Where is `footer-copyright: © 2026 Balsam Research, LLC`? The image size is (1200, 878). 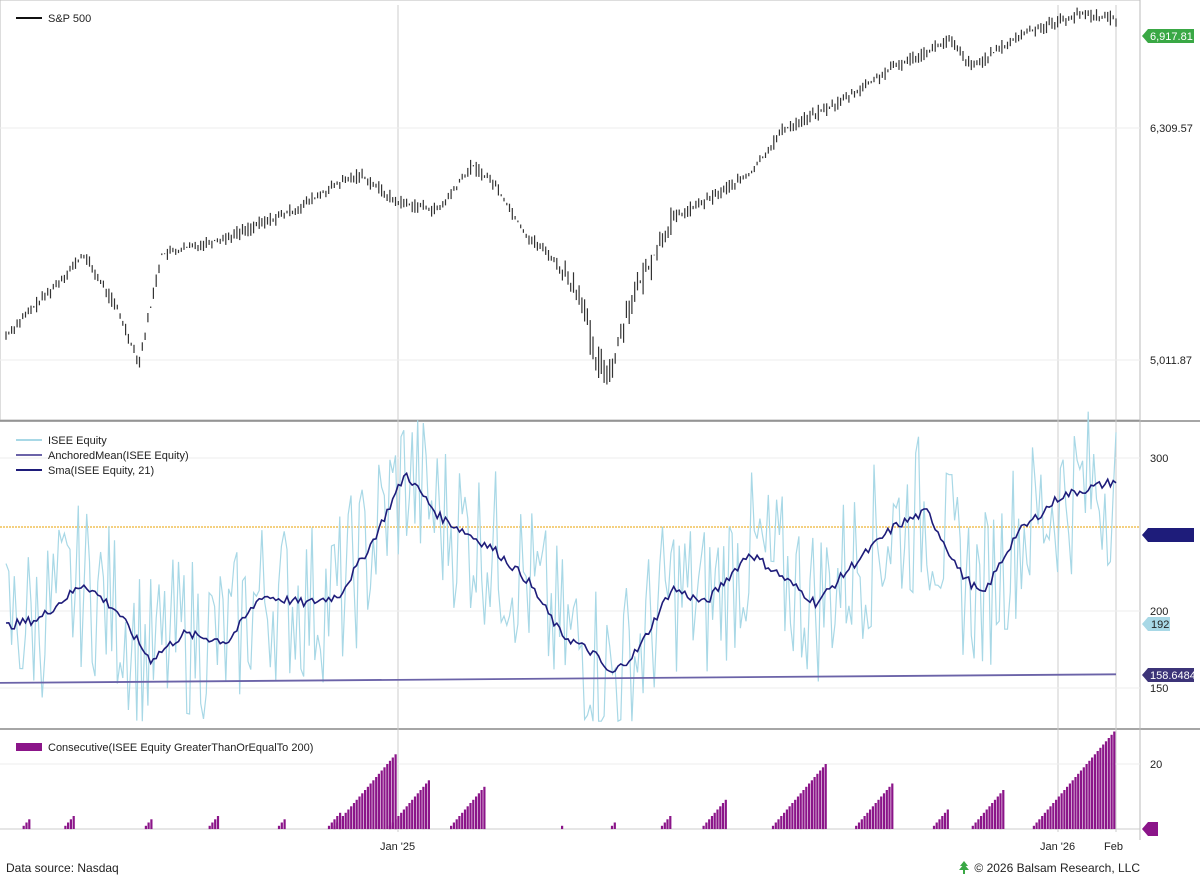
footer-copyright: © 2026 Balsam Research, LLC is located at coordinates (1057, 868).